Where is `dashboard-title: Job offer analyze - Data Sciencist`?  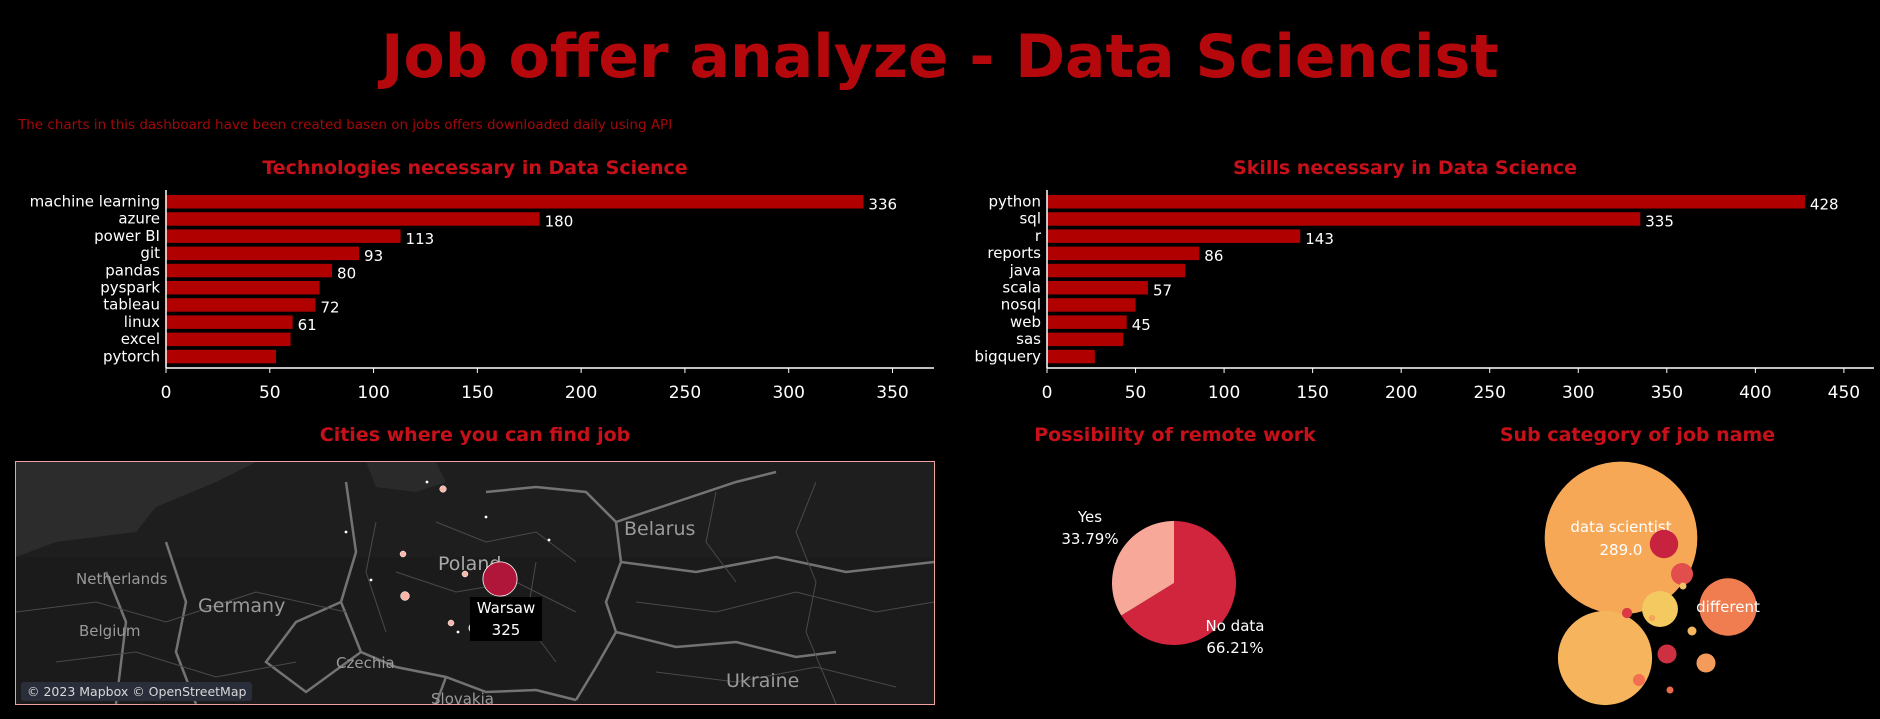 dashboard-title: Job offer analyze - Data Sciencist is located at coordinates (940, 57).